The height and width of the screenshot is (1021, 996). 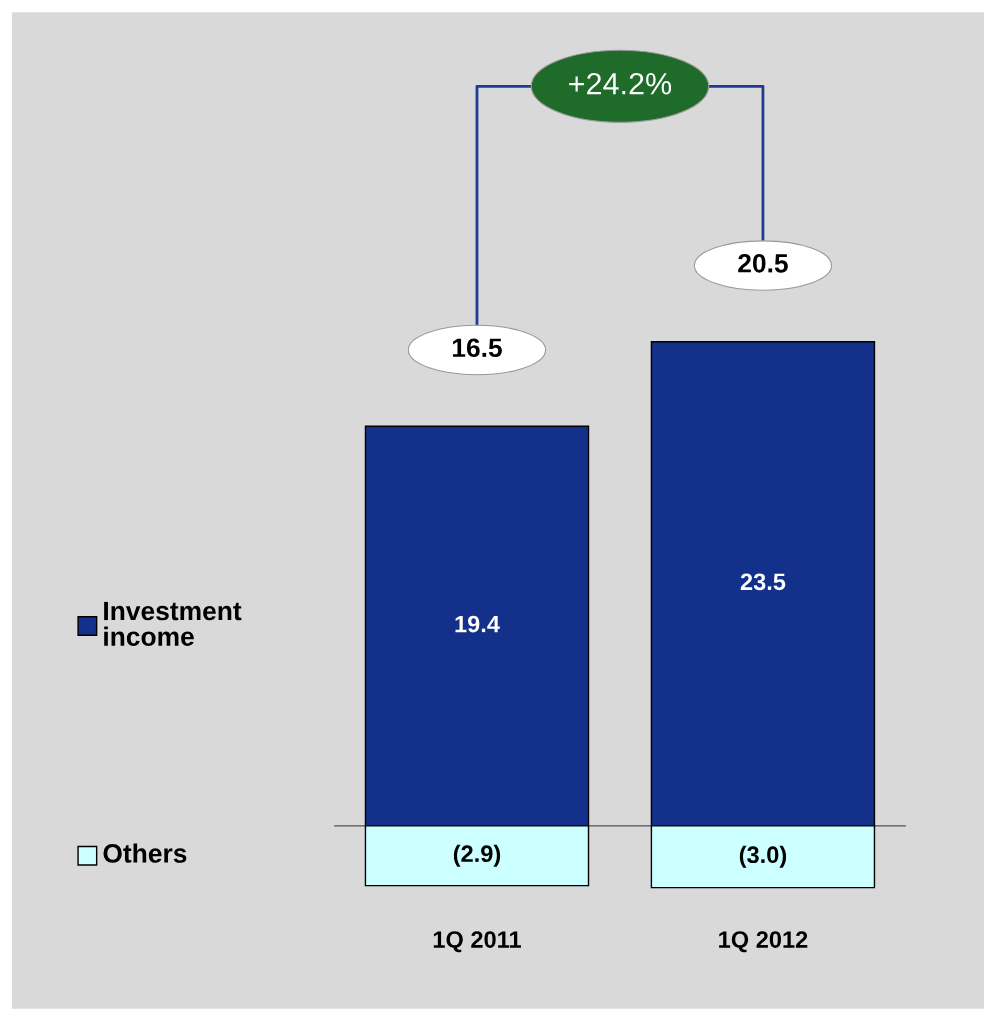 What do you see at coordinates (477, 855) in the screenshot?
I see `data-label: (2.9)` at bounding box center [477, 855].